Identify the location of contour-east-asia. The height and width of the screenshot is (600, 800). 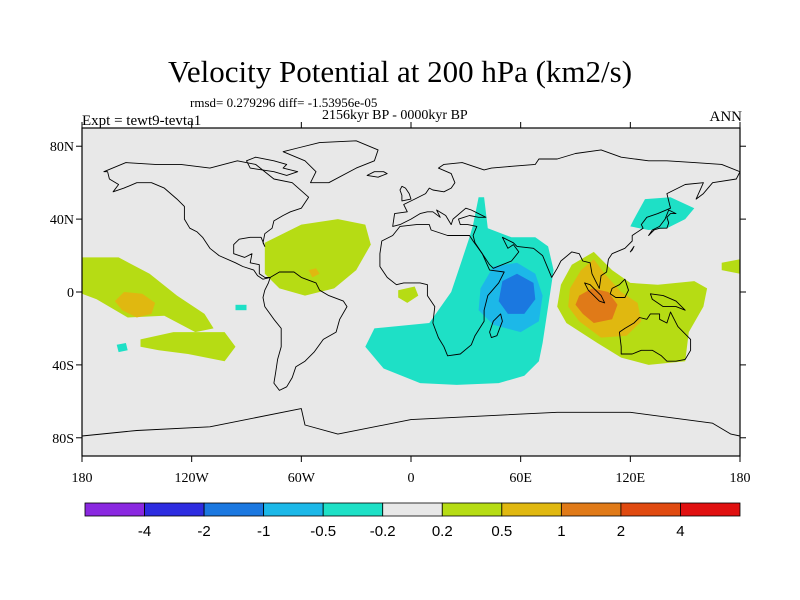
(662, 213).